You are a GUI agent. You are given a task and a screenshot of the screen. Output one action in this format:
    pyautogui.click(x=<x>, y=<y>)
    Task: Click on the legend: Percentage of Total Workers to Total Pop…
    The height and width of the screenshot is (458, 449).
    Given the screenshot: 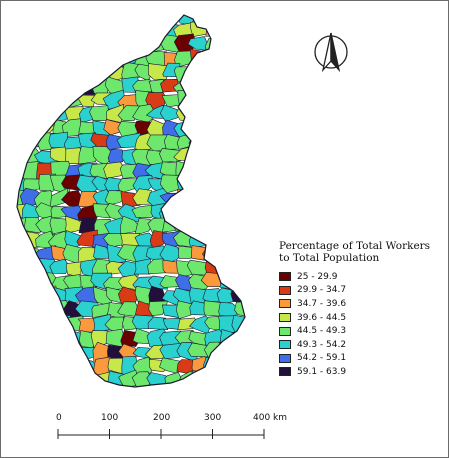 What is the action you would take?
    pyautogui.click(x=363, y=309)
    